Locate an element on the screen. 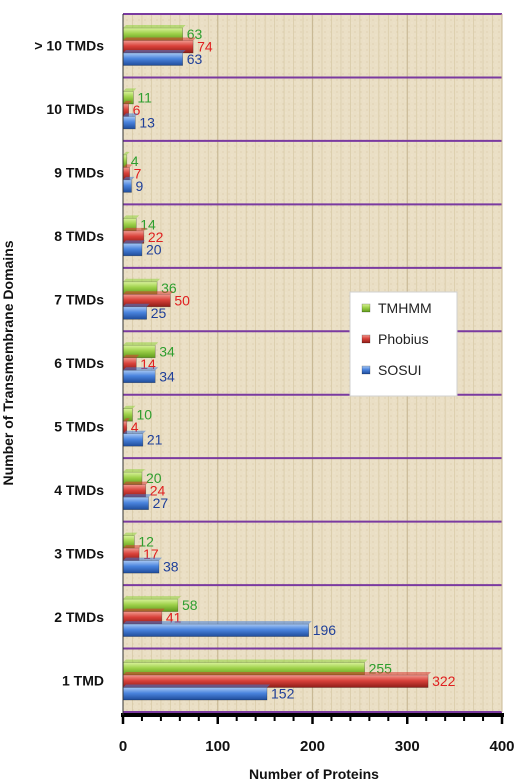  category-label: 8 TMDs is located at coordinates (79, 236).